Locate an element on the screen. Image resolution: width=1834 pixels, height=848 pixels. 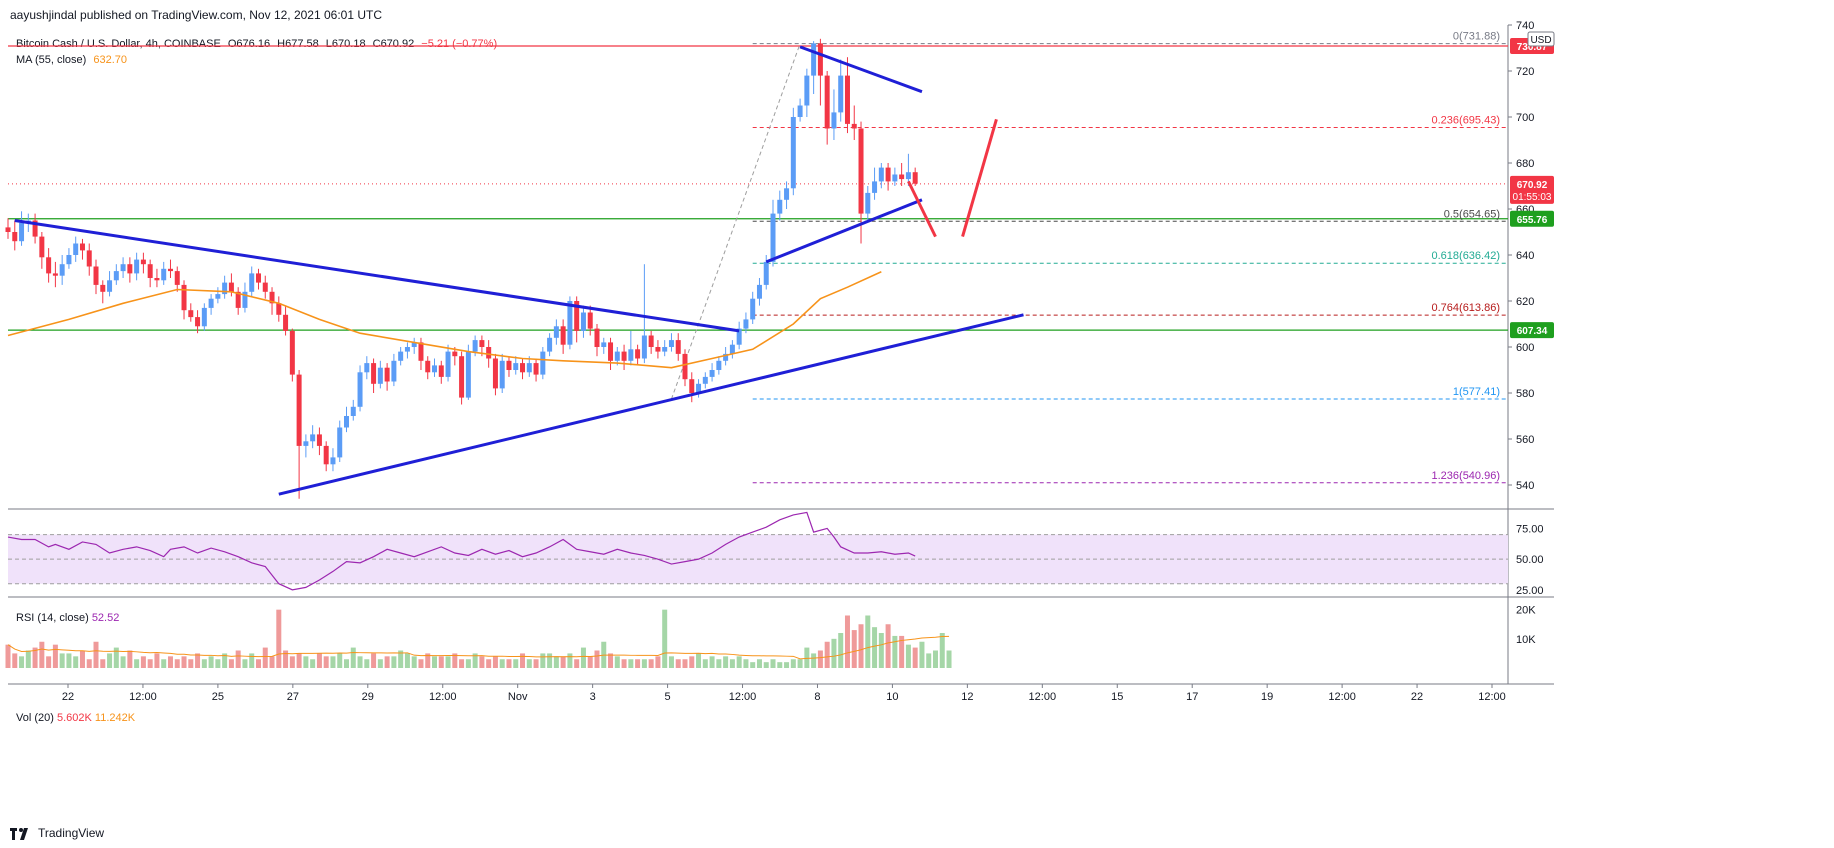
fib-level-label: 0(731.88) is located at coordinates (1476, 37).